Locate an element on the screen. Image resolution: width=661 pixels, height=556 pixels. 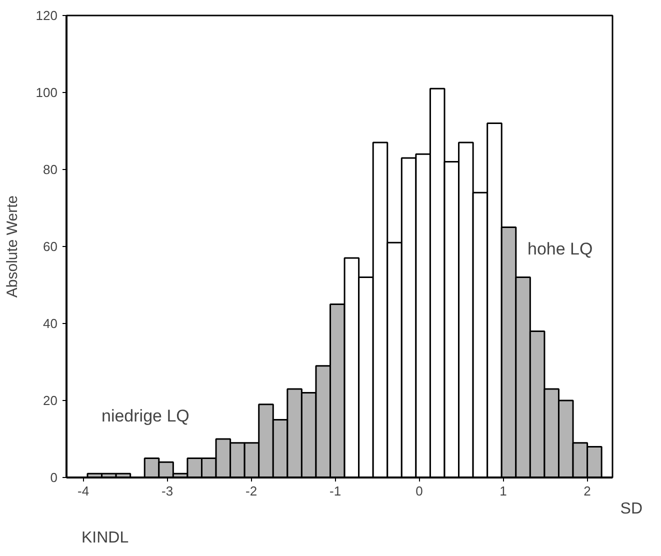
annotation: hohe LQ is located at coordinates (560, 249).